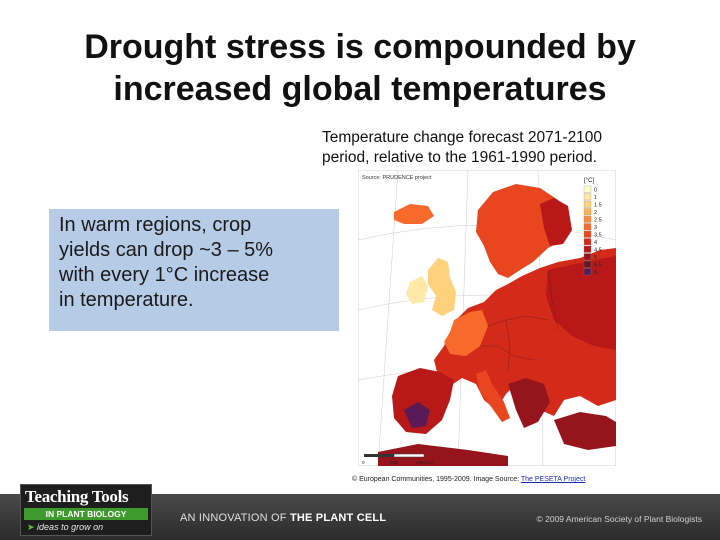 This screenshot has width=720, height=540. I want to click on legend-unit: [°C], so click(589, 181).